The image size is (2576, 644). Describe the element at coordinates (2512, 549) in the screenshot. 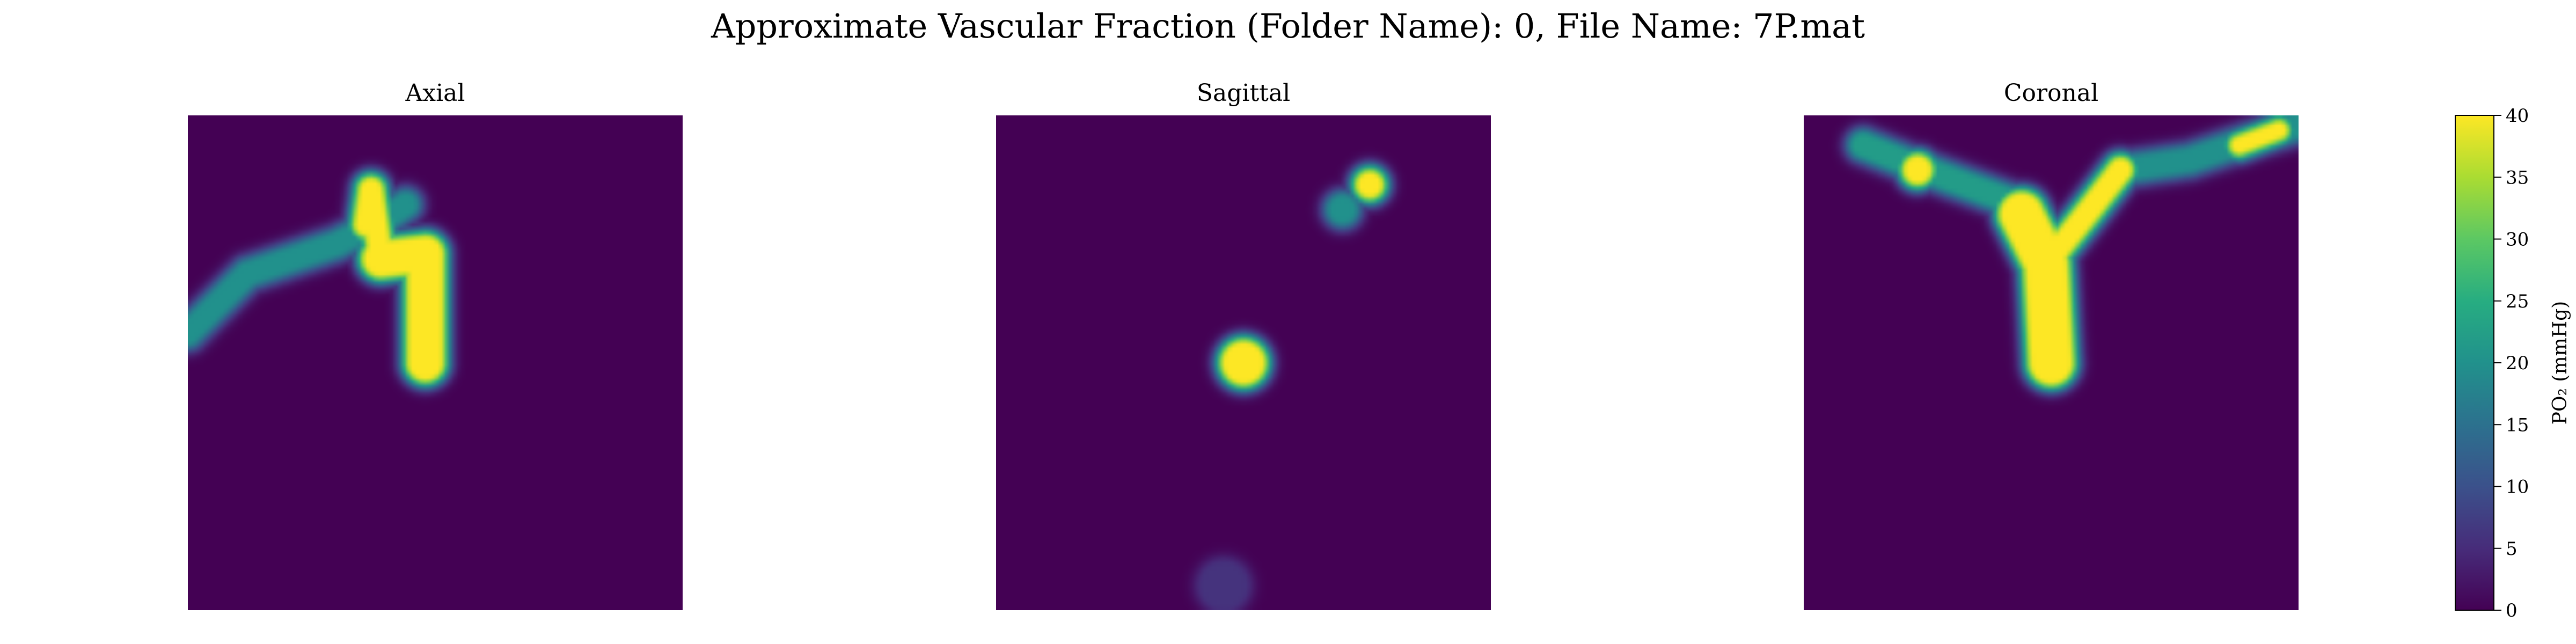

I see `colorbar-tick-label: 5` at that location.